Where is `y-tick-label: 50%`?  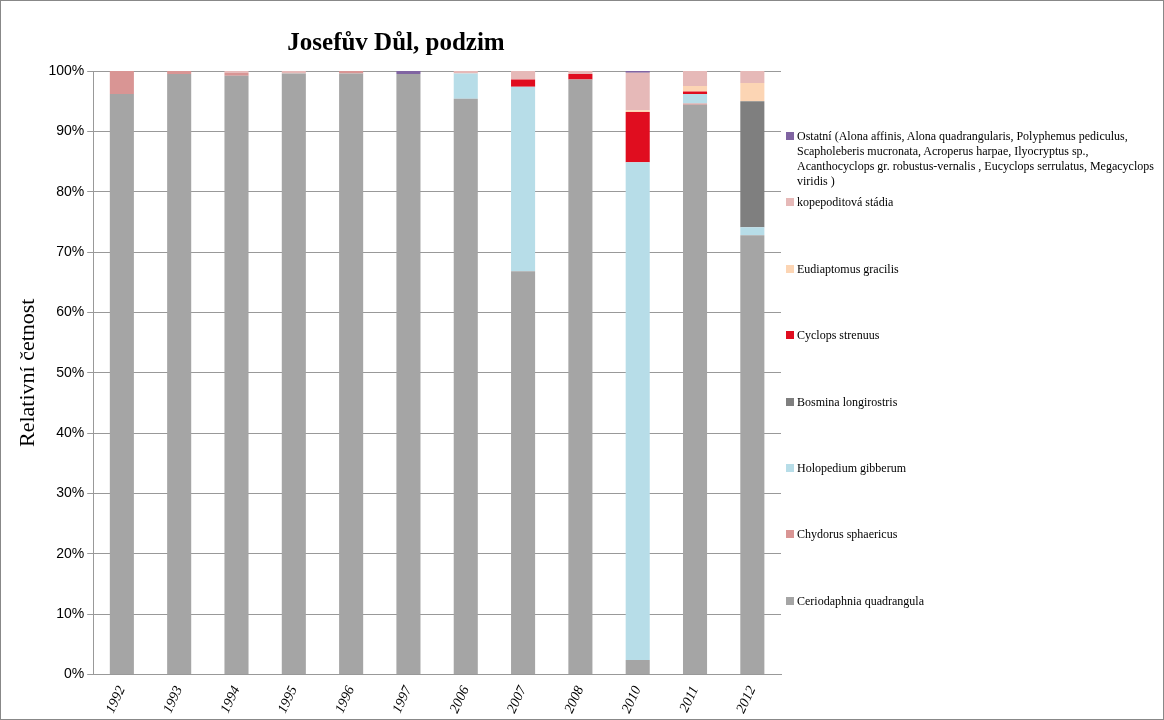
y-tick-label: 50% is located at coordinates (70, 371).